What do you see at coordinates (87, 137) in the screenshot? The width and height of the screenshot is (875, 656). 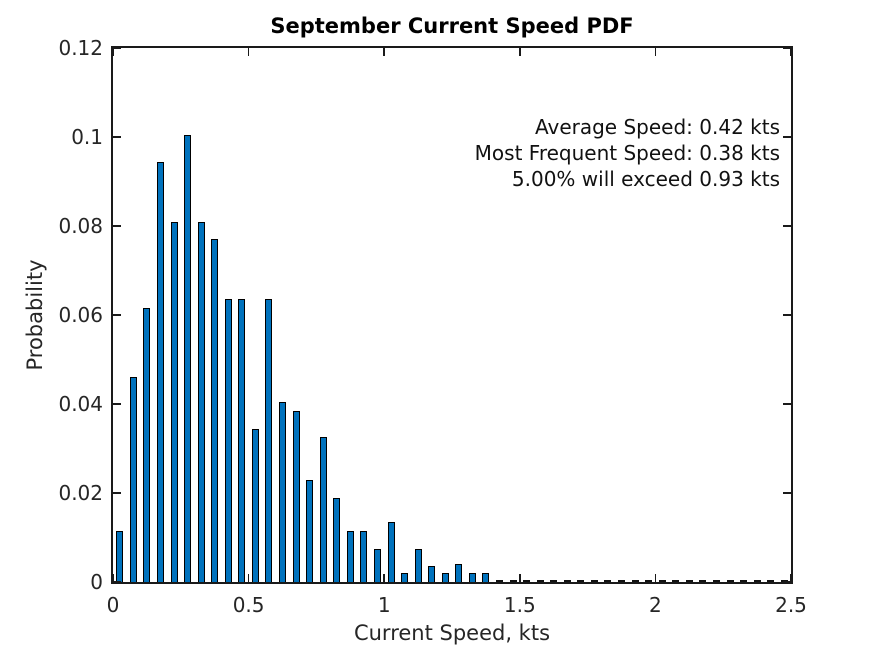 I see `y-tick-label: 0.1` at bounding box center [87, 137].